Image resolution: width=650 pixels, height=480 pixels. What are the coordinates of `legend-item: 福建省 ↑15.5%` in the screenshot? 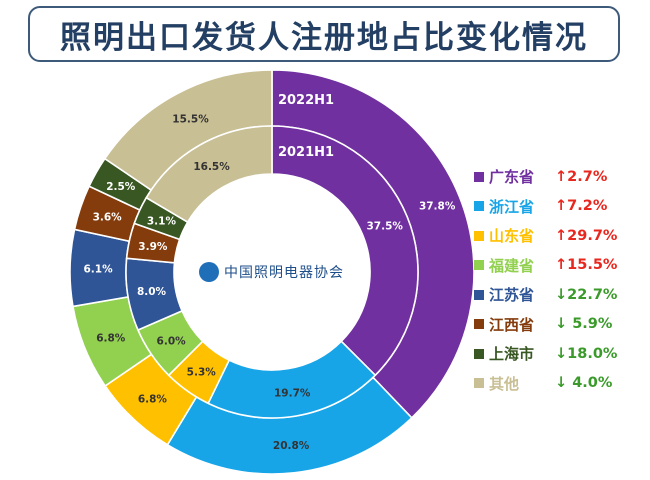 It's located at (559, 266).